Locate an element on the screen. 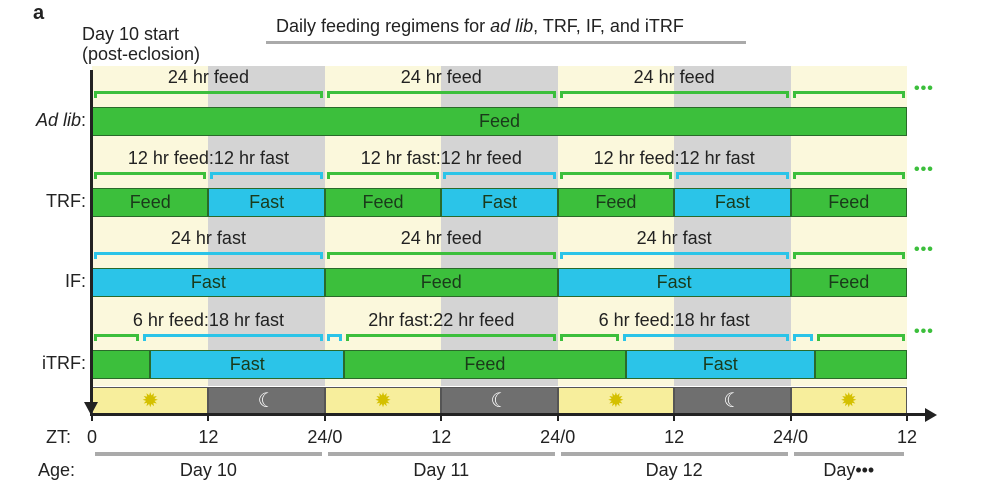 This screenshot has height=489, width=1008. regimen-label: TRF: is located at coordinates (65, 201).